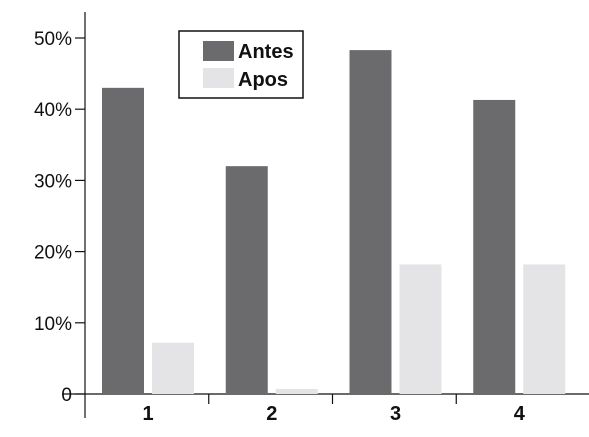  I want to click on legend-box, so click(241, 64).